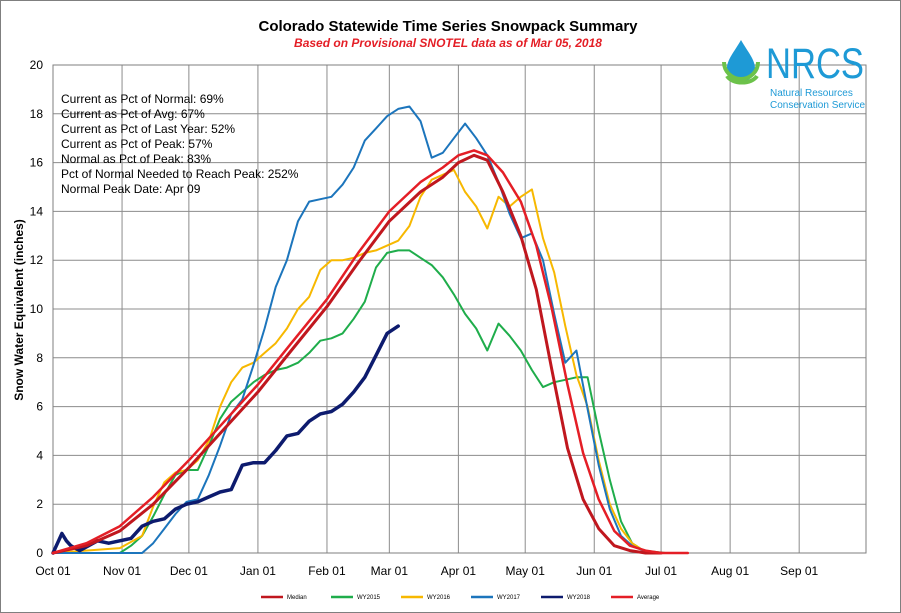 The image size is (901, 613). I want to click on logo-line2: Conservation Service, so click(817, 105).